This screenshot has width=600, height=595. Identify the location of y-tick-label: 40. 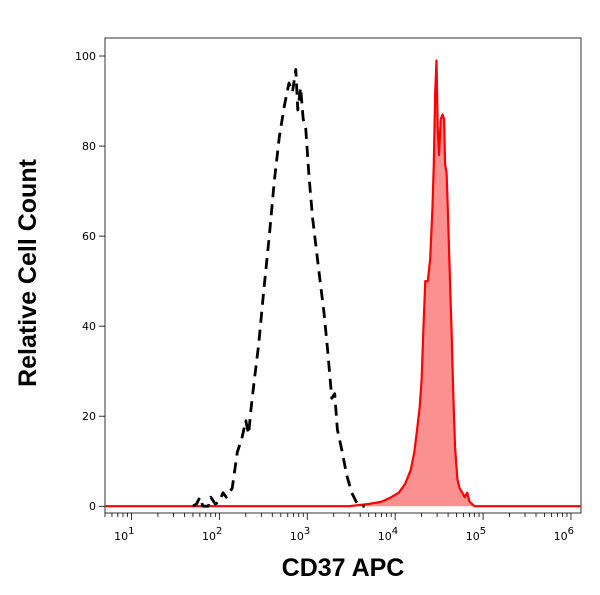
(89, 326).